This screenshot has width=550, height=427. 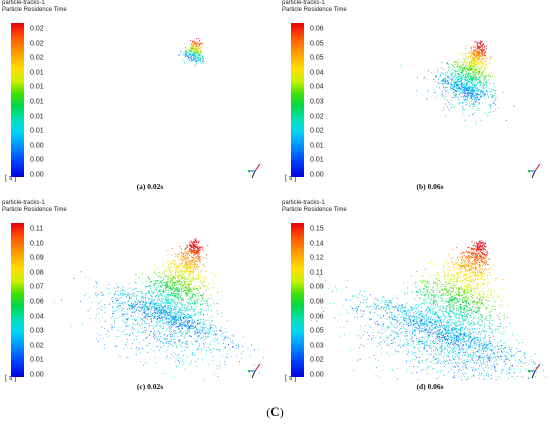 I want to click on header-title: particle-tracks-1, so click(x=303, y=3).